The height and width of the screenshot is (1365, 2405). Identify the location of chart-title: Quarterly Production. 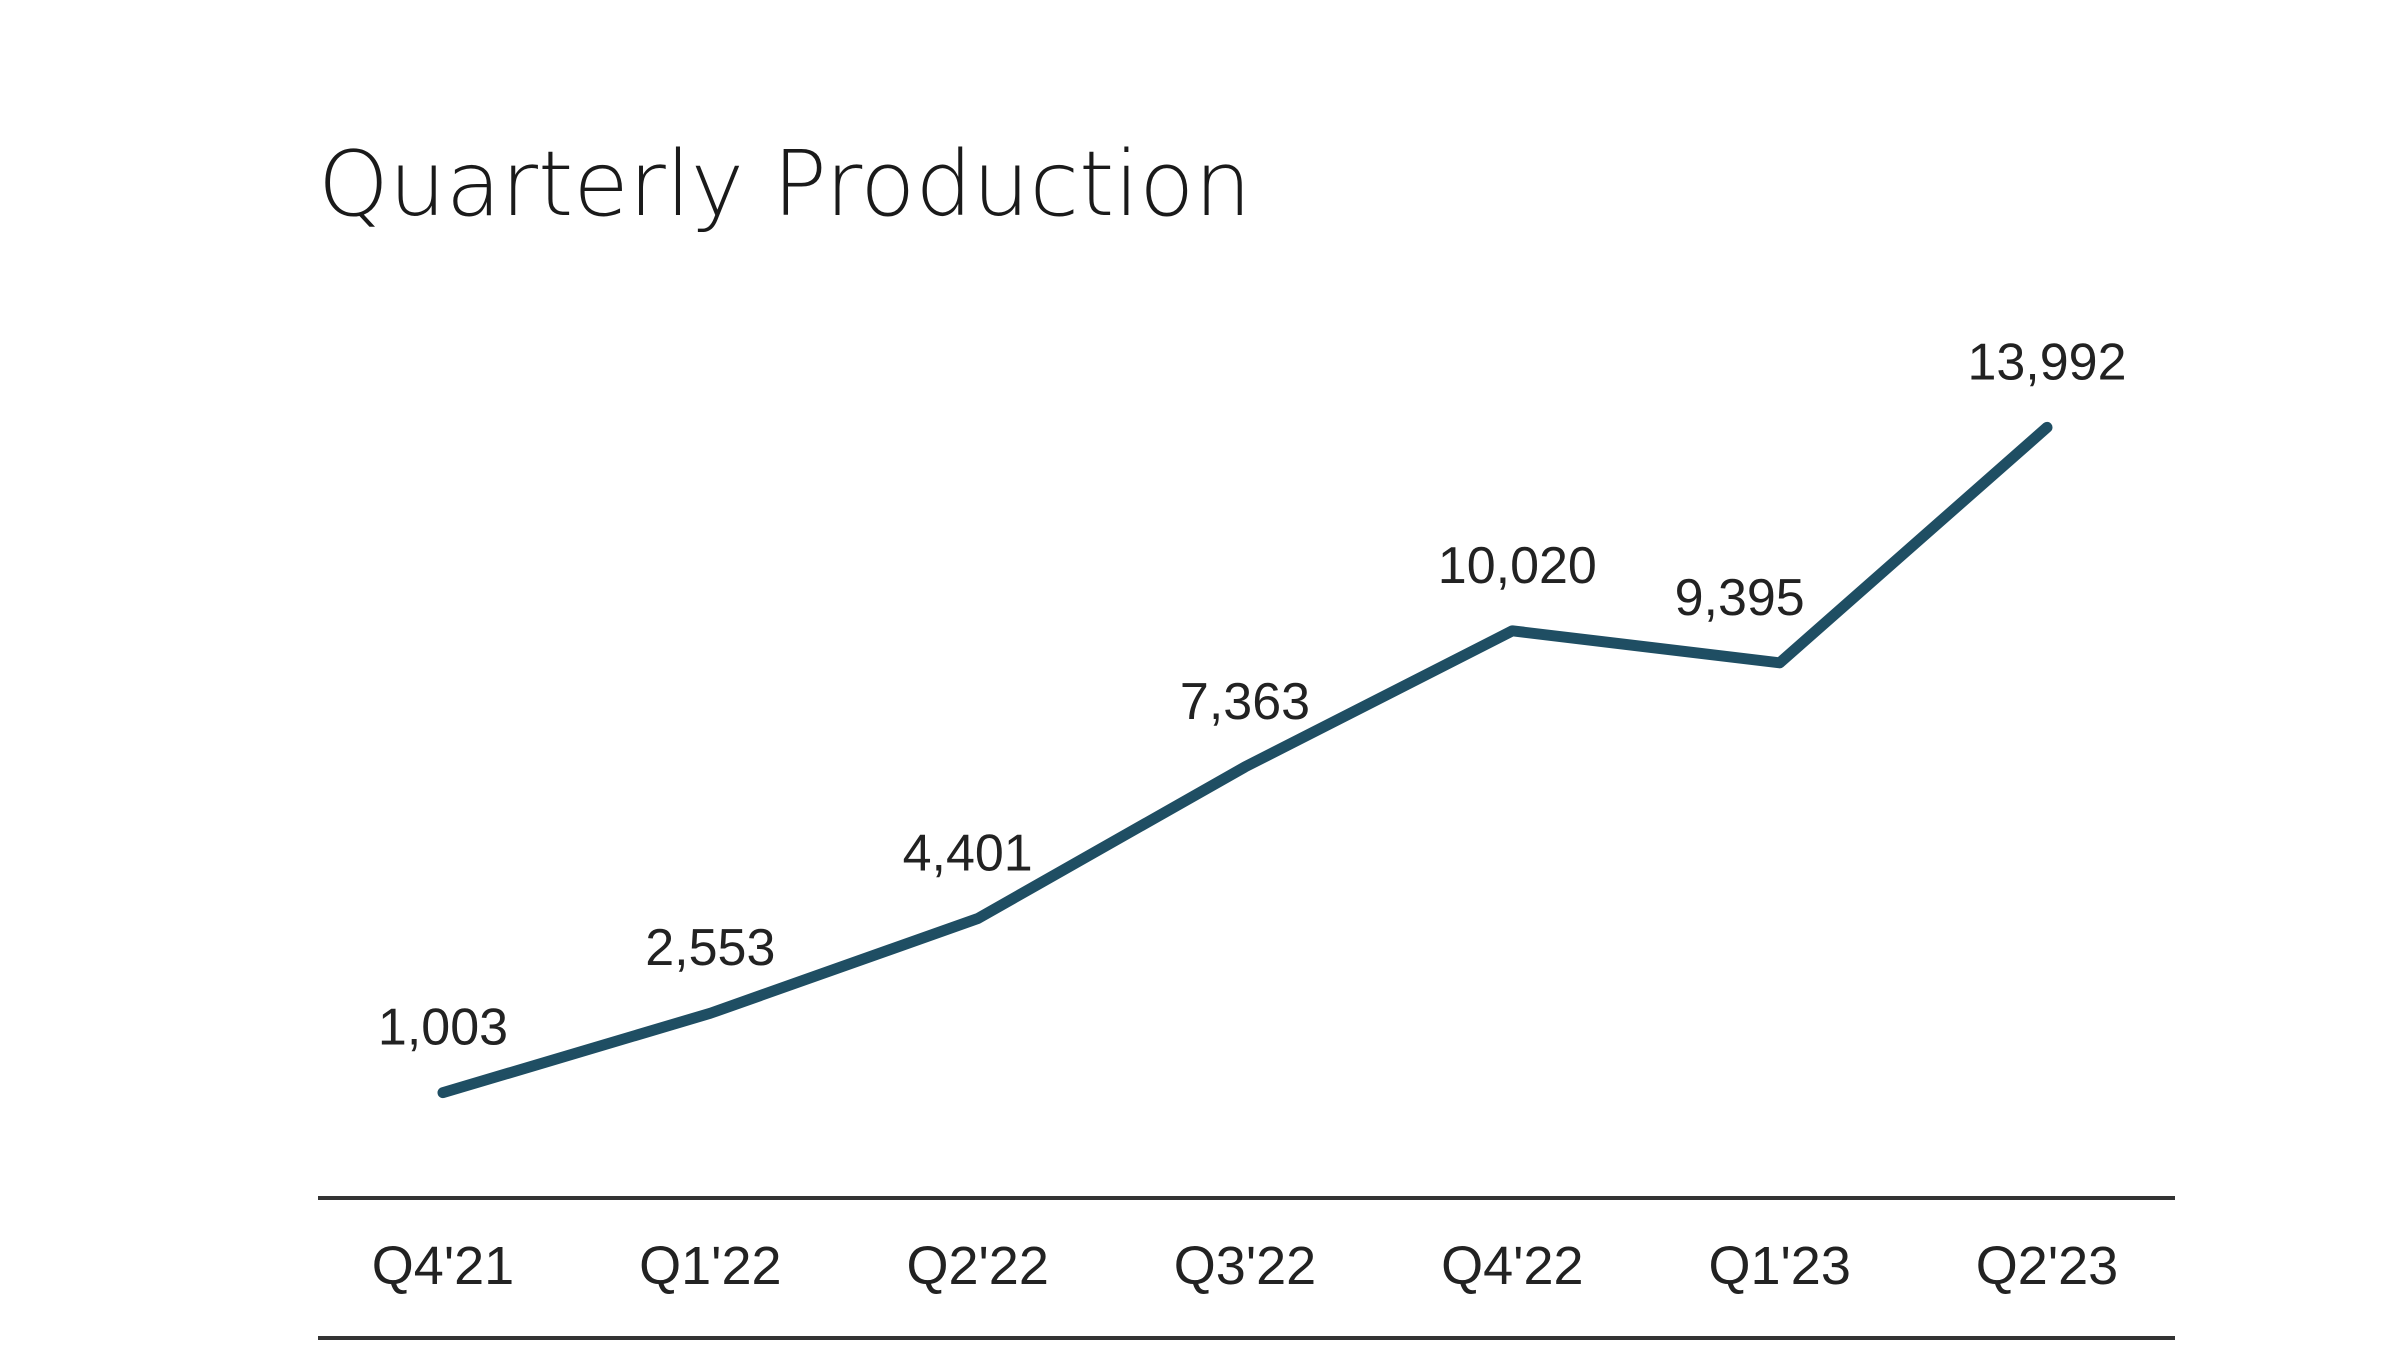
(784, 184).